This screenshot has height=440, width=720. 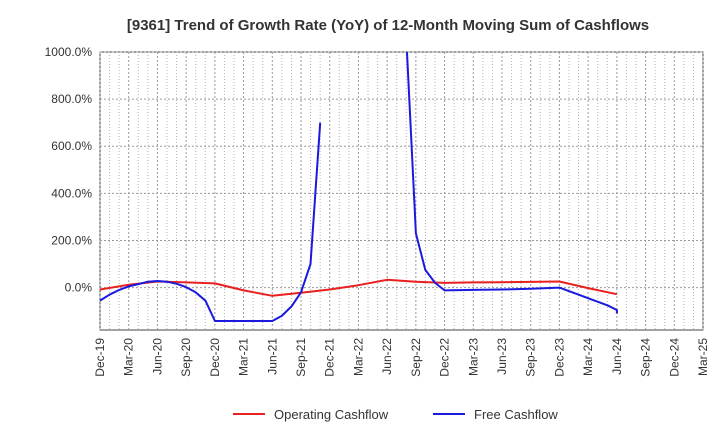 I want to click on y-tick-label: 1000.0%, so click(x=69, y=52).